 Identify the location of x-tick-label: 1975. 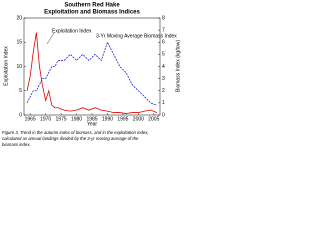
(61, 119).